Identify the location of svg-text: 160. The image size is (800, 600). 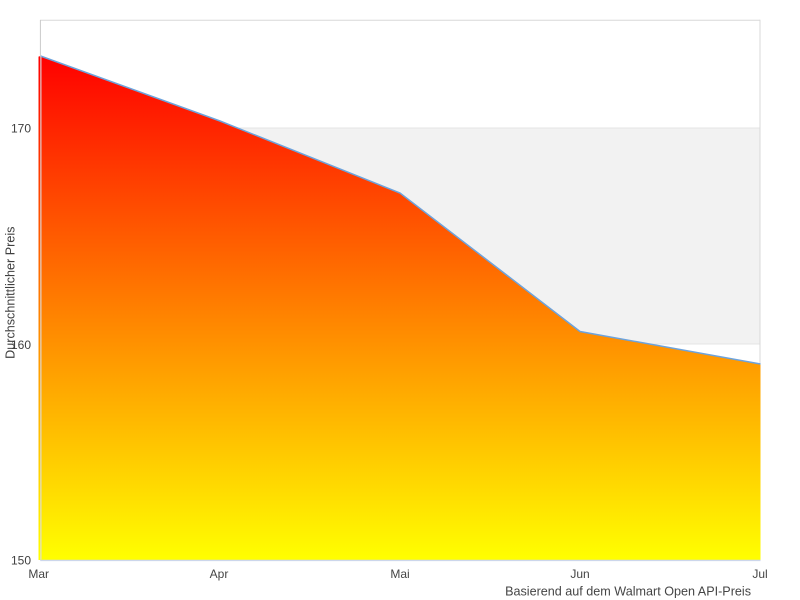
(21, 345).